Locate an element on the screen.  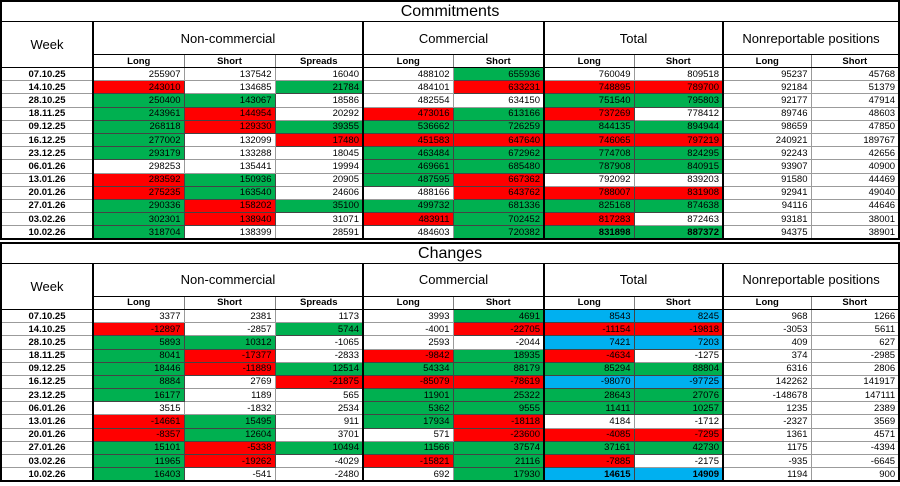
value-cell: 1175 is located at coordinates (767, 448).